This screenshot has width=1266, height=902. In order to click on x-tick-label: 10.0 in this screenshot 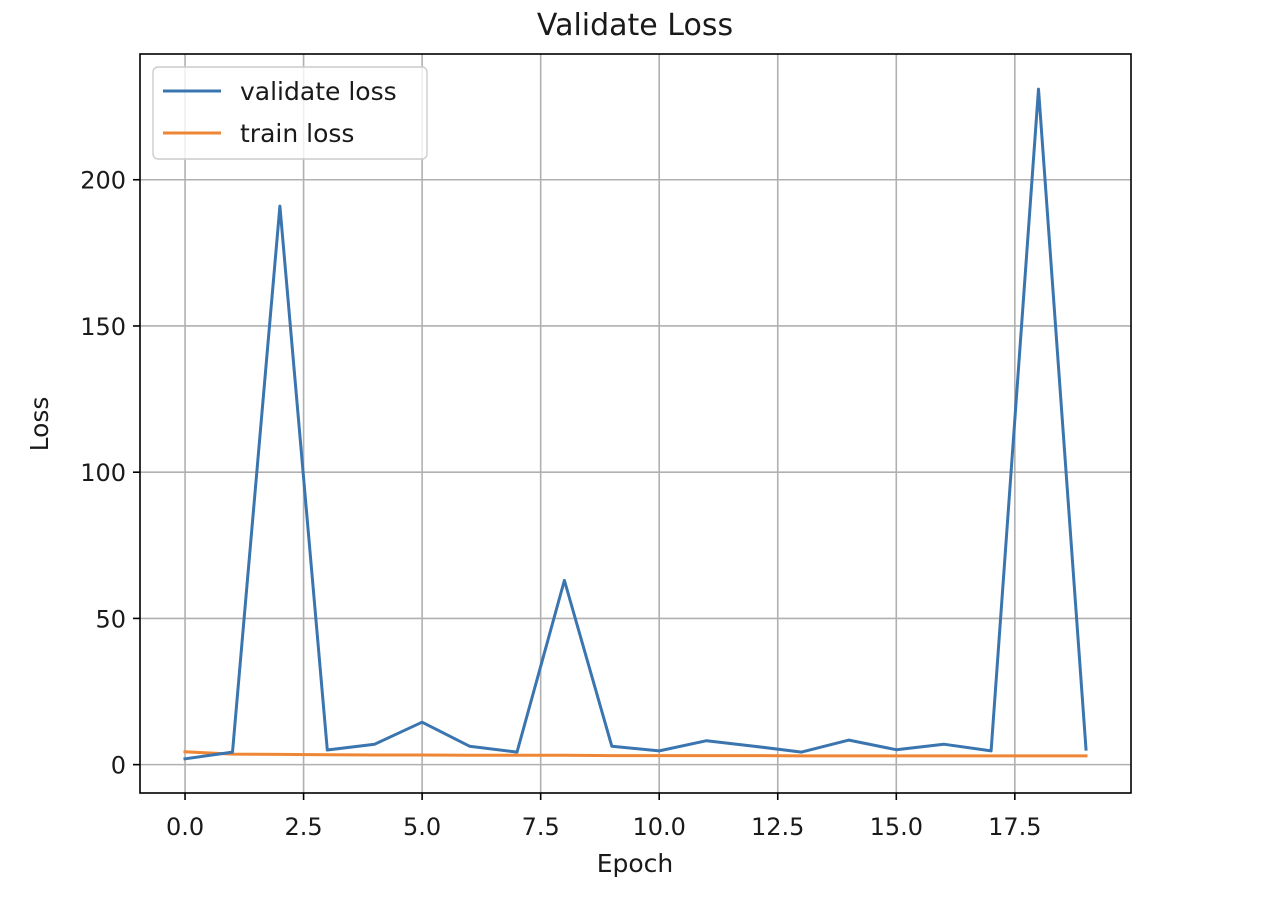, I will do `click(658, 827)`.